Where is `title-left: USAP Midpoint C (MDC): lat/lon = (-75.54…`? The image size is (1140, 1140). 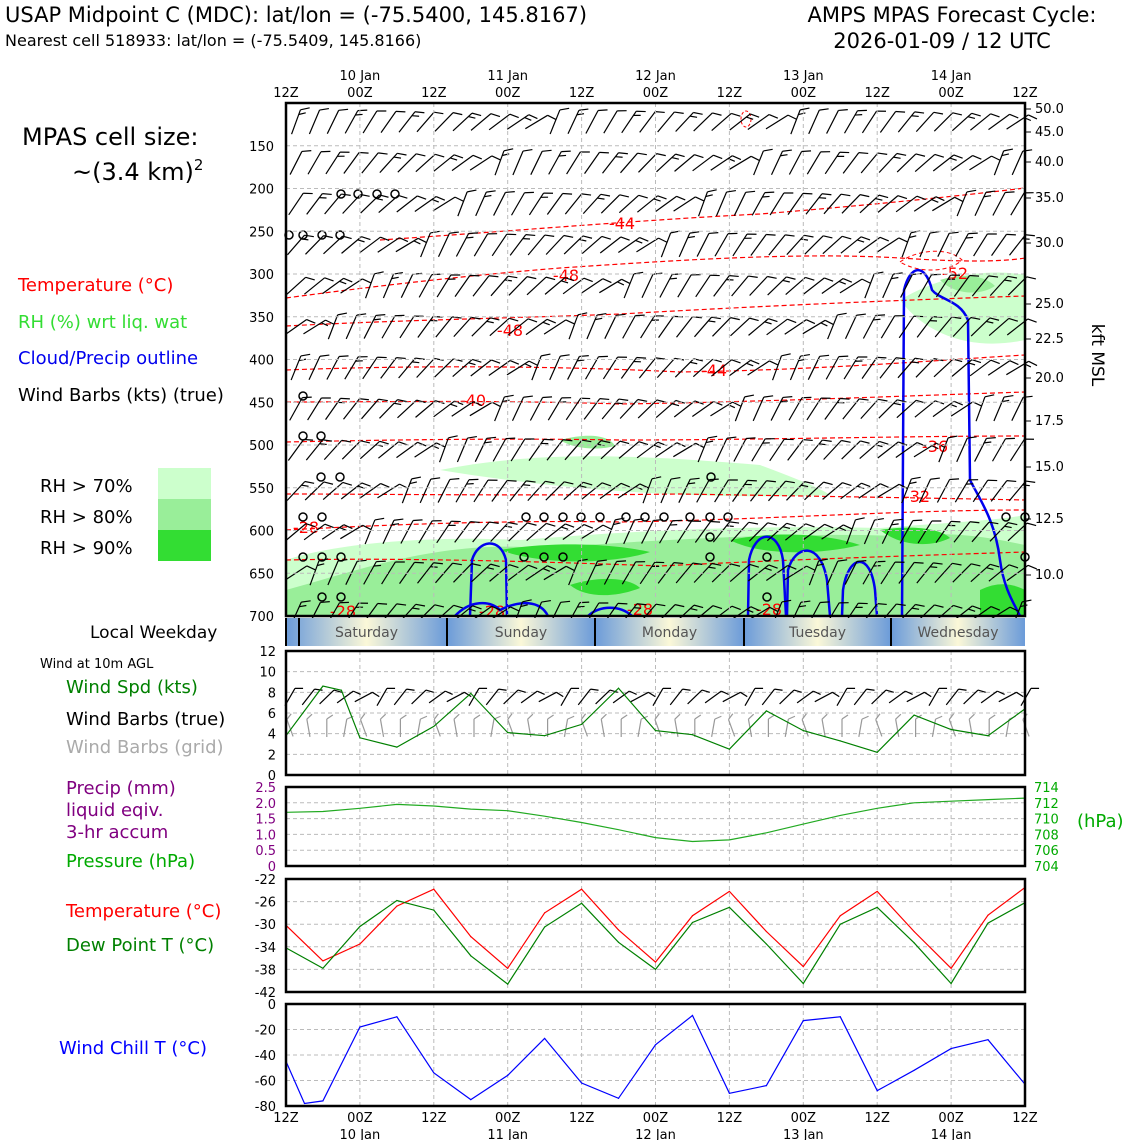 title-left: USAP Midpoint C (MDC): lat/lon = (-75.54… is located at coordinates (296, 15).